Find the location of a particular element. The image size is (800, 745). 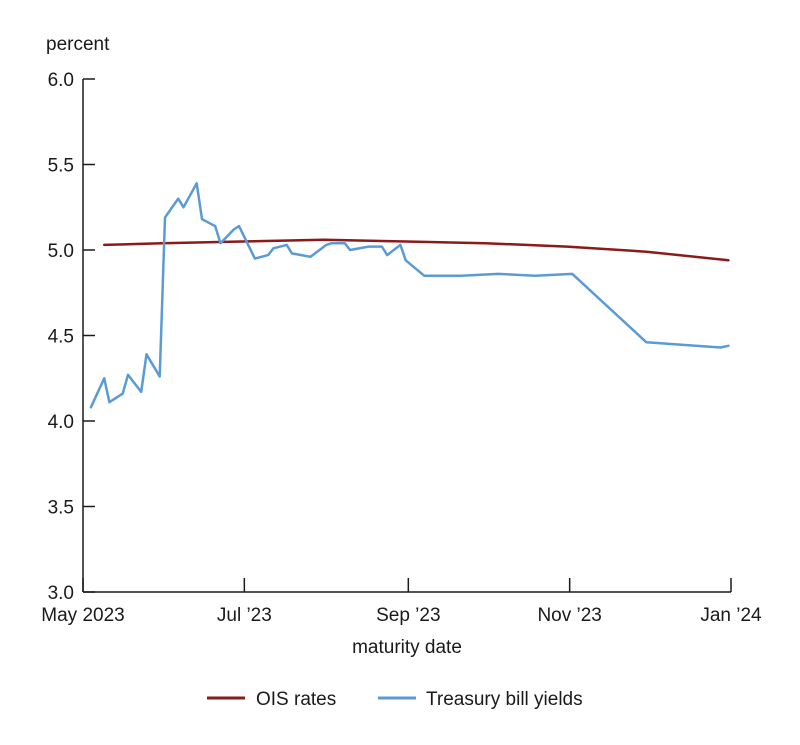

y-axis: 3.0 3.5 4.0 4.5 5.0 5.5 6.0 is located at coordinates (71, 337).